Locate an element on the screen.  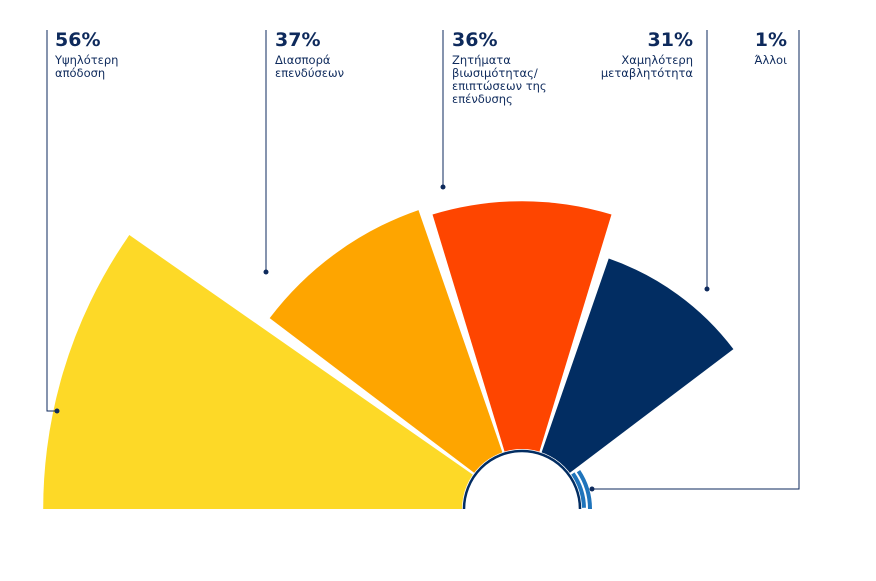
leader-dot-other is located at coordinates (592, 489).